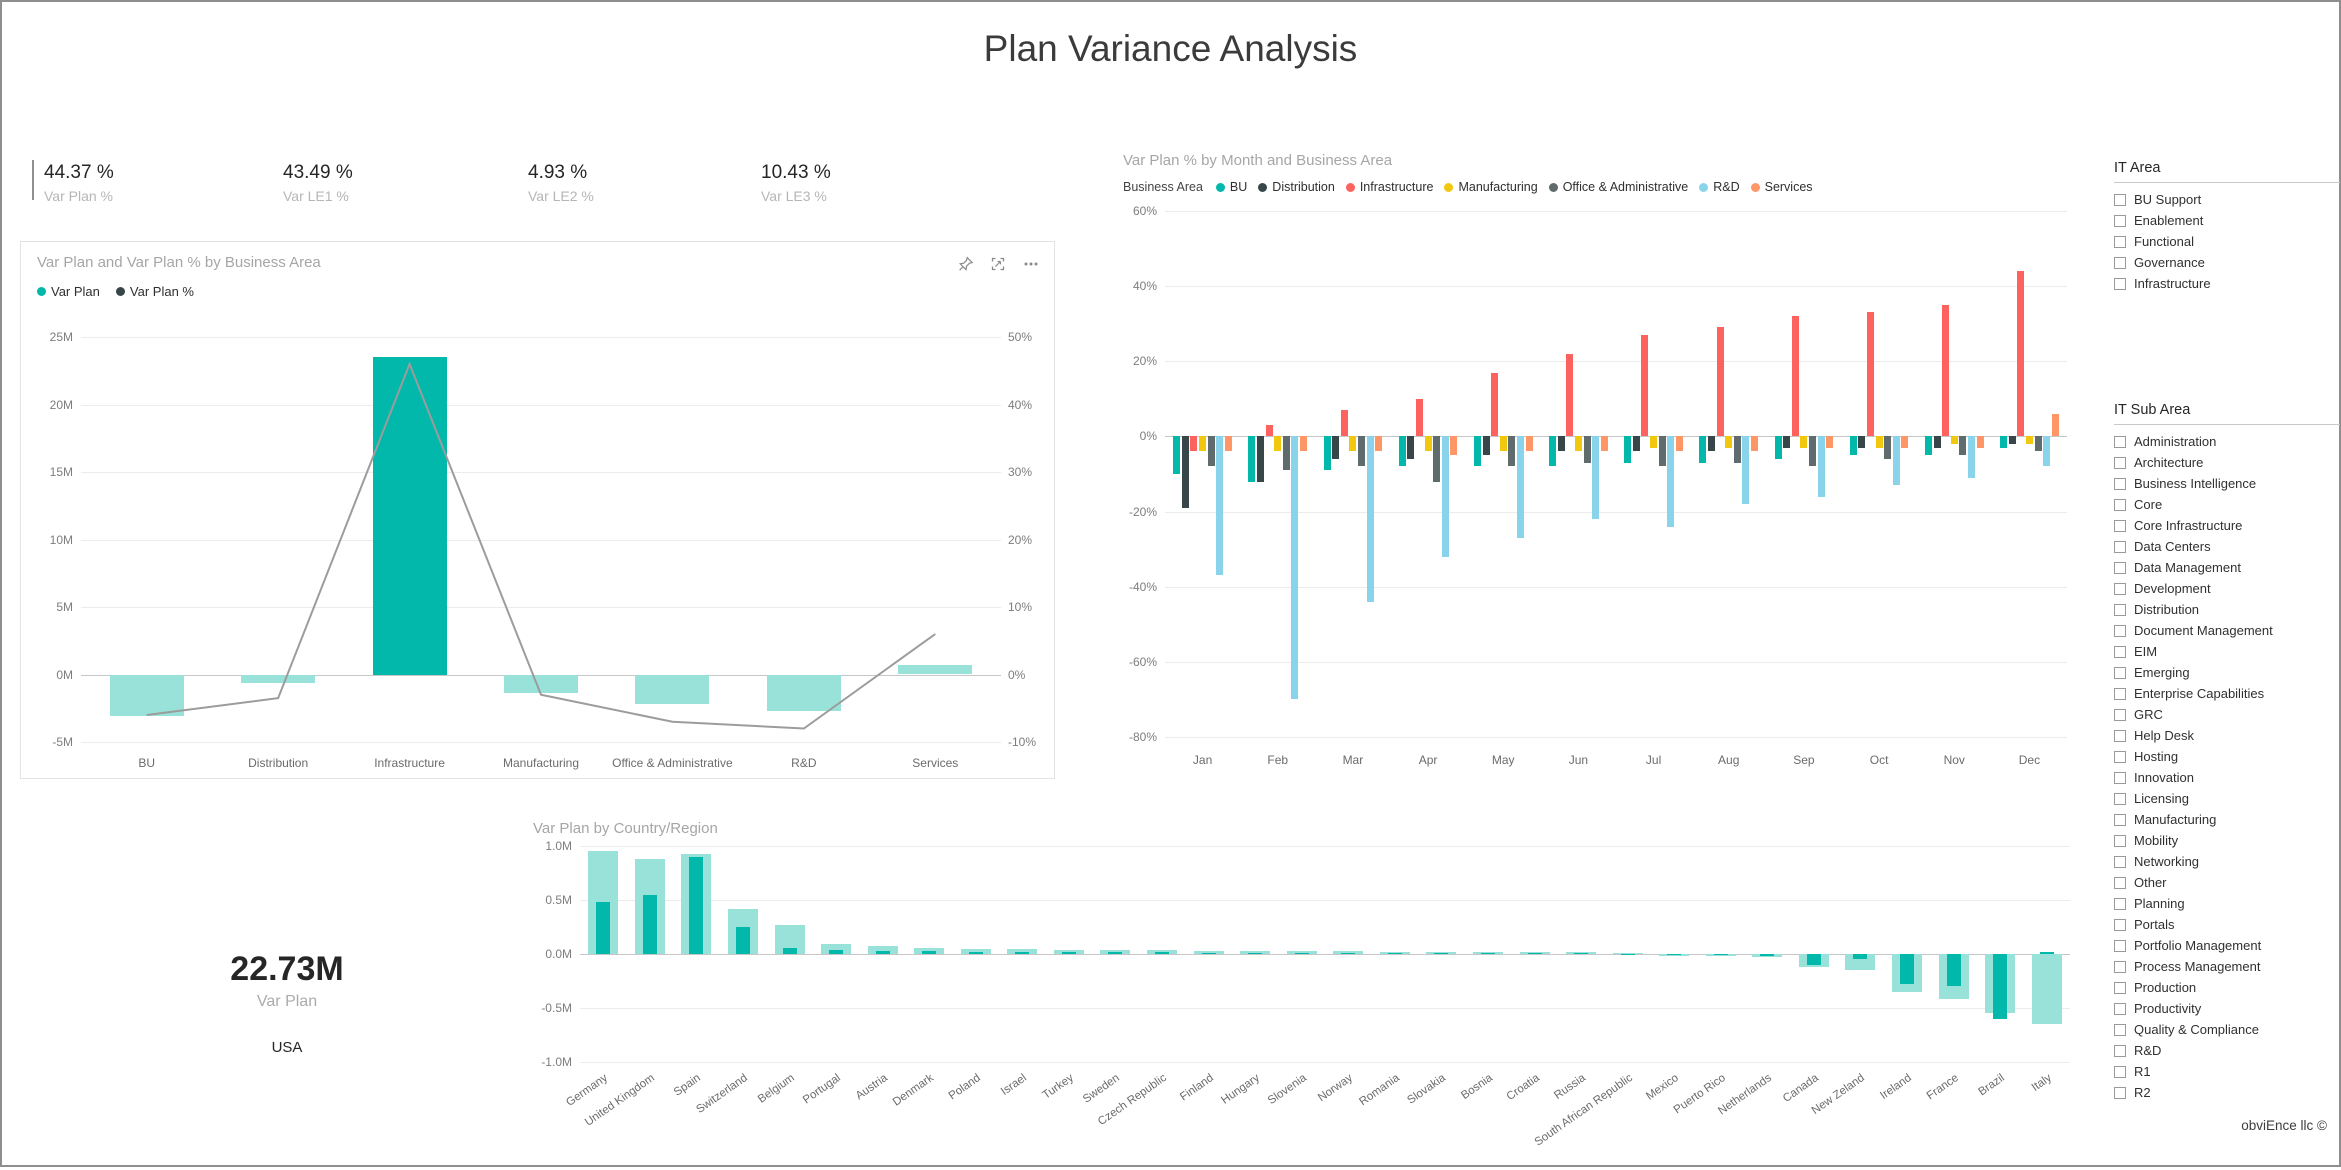 Image resolution: width=2341 pixels, height=1170 pixels. I want to click on bar-manufacturing-jun, so click(1578, 444).